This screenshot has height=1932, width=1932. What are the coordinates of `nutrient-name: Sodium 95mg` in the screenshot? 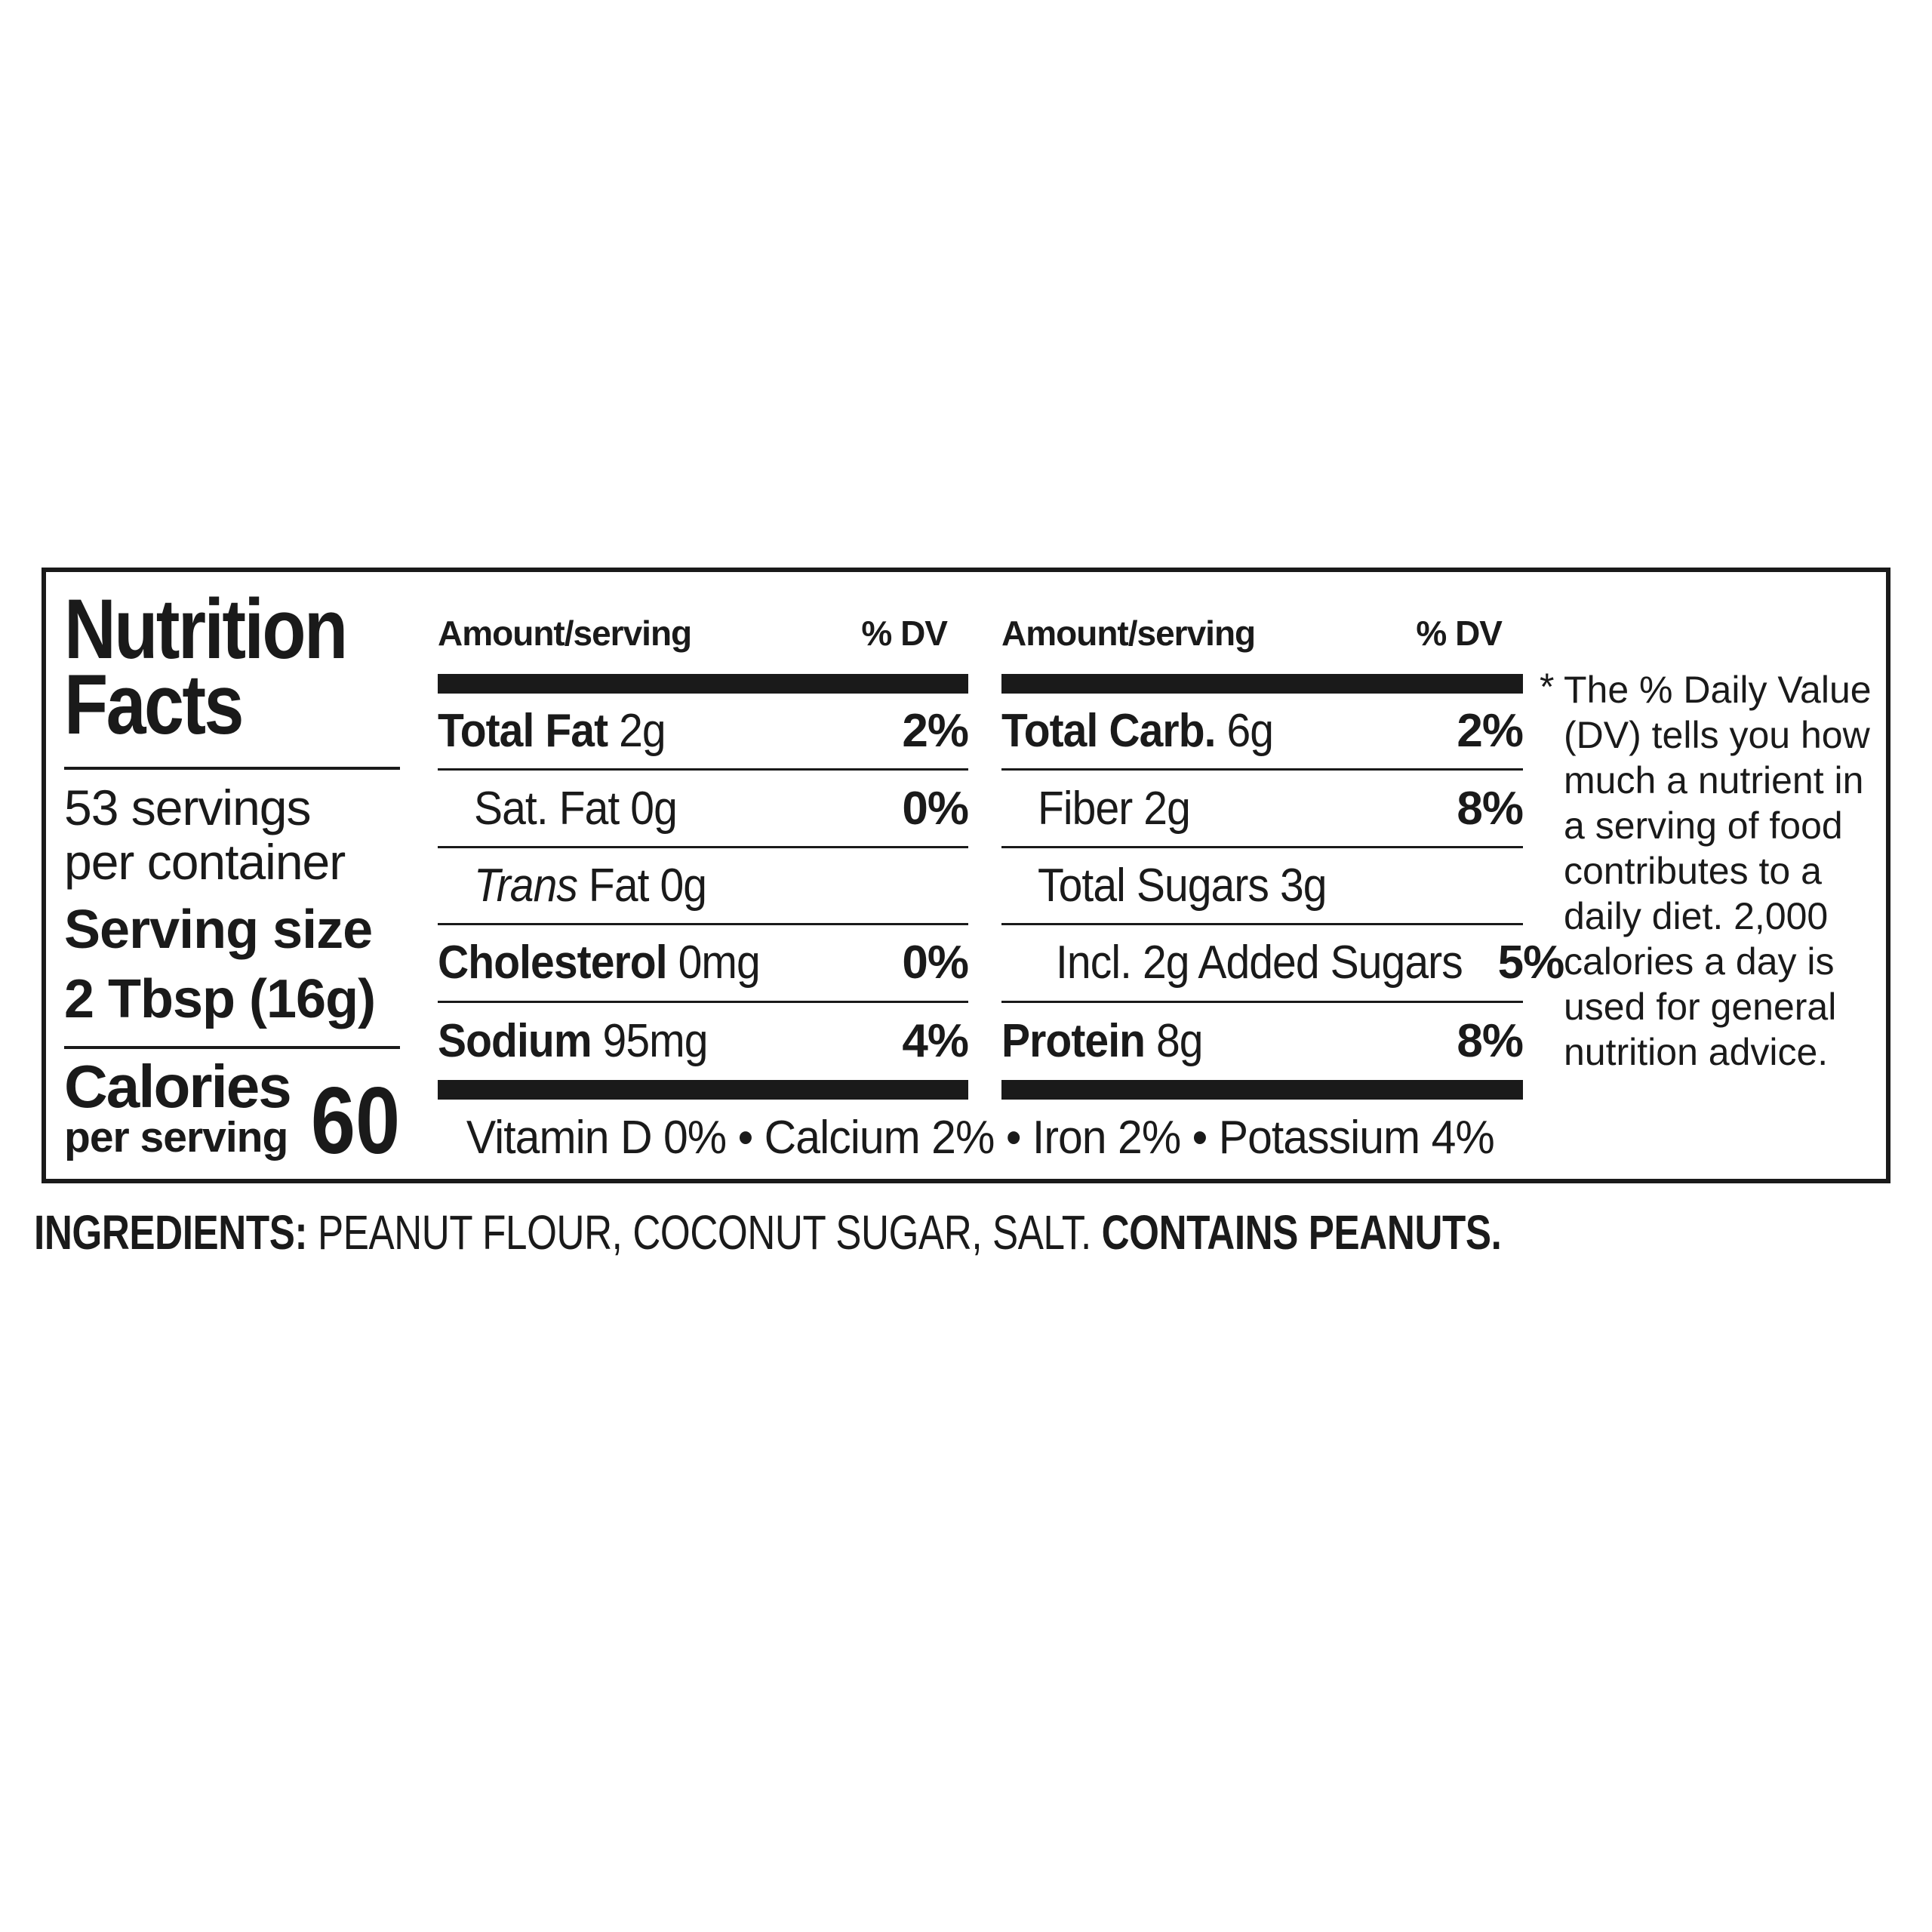 It's located at (573, 1041).